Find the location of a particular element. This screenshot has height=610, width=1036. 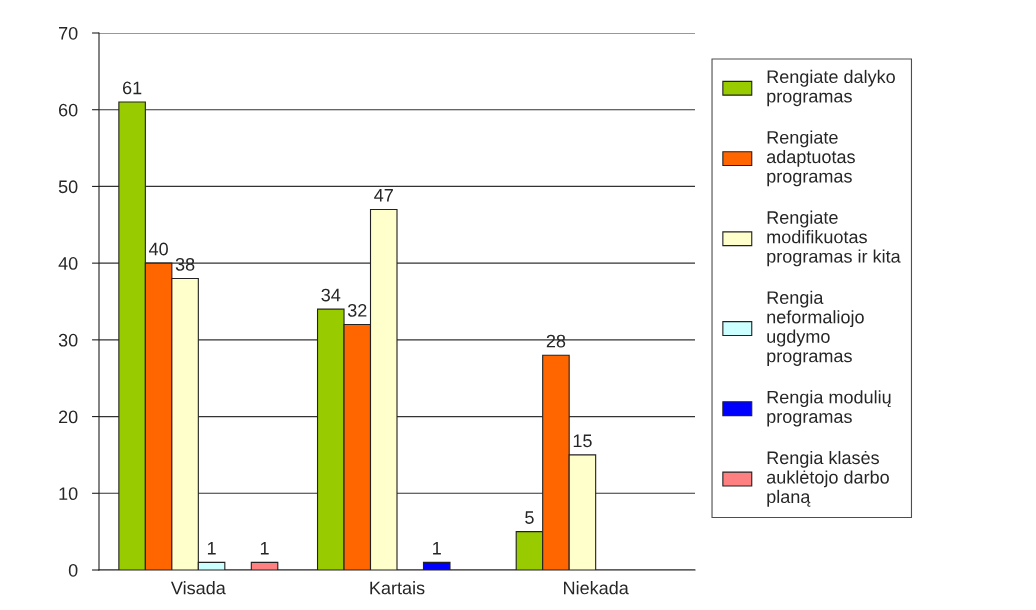

data-label: 32 is located at coordinates (357, 310).